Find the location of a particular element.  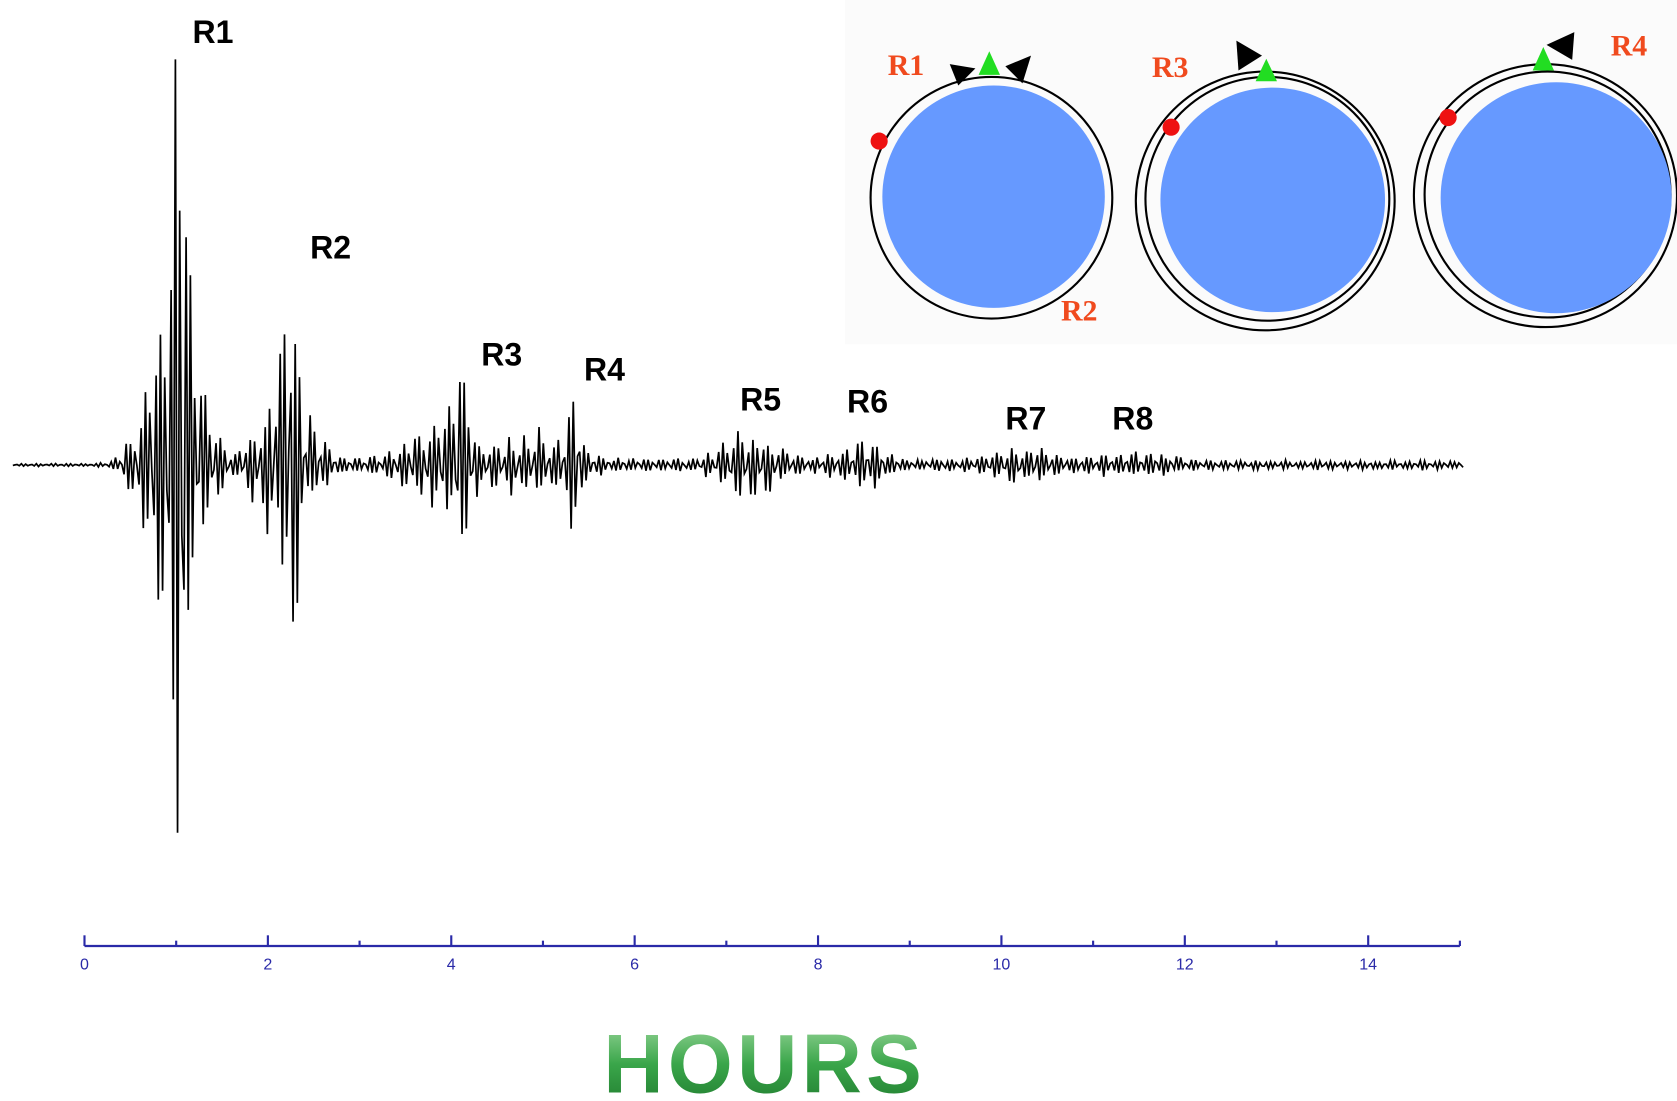

x-tick-label: 10 is located at coordinates (1002, 965).